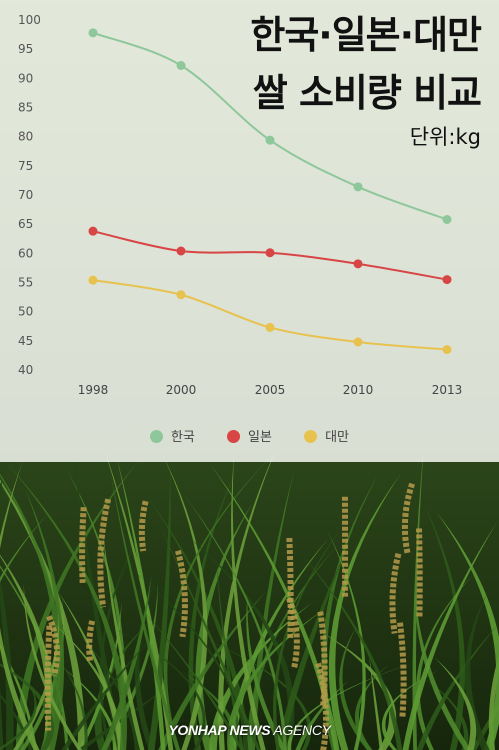 The height and width of the screenshot is (750, 499). What do you see at coordinates (25, 253) in the screenshot?
I see `y-tick-label: 60` at bounding box center [25, 253].